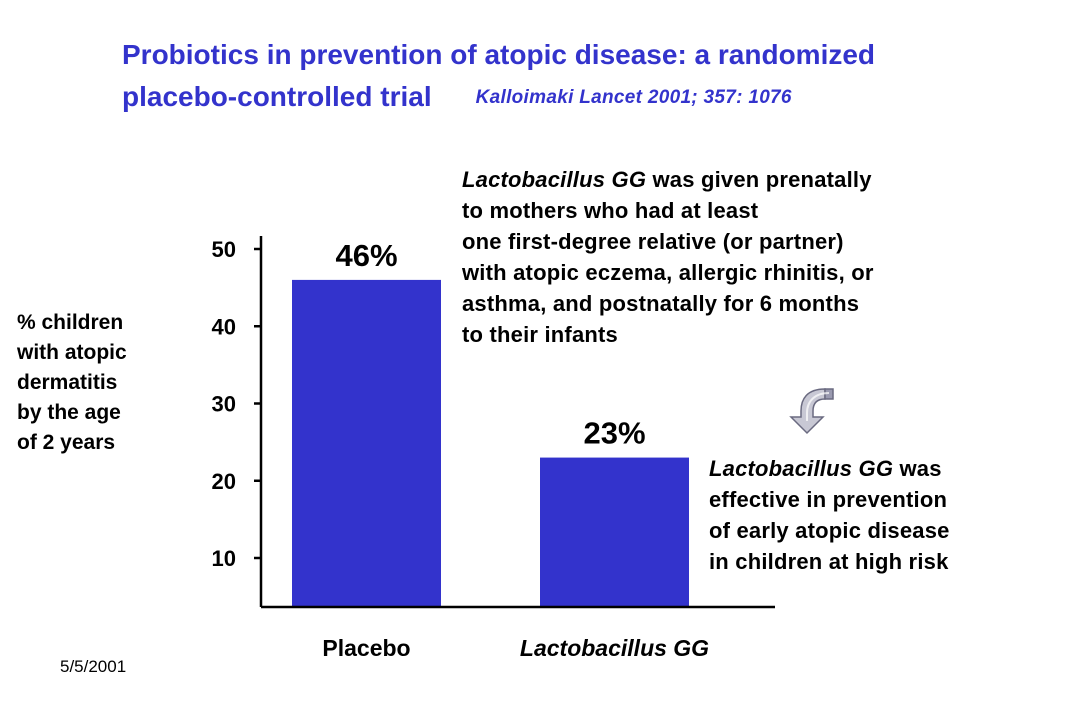  What do you see at coordinates (366, 648) in the screenshot?
I see `x-tick-label: Placebo` at bounding box center [366, 648].